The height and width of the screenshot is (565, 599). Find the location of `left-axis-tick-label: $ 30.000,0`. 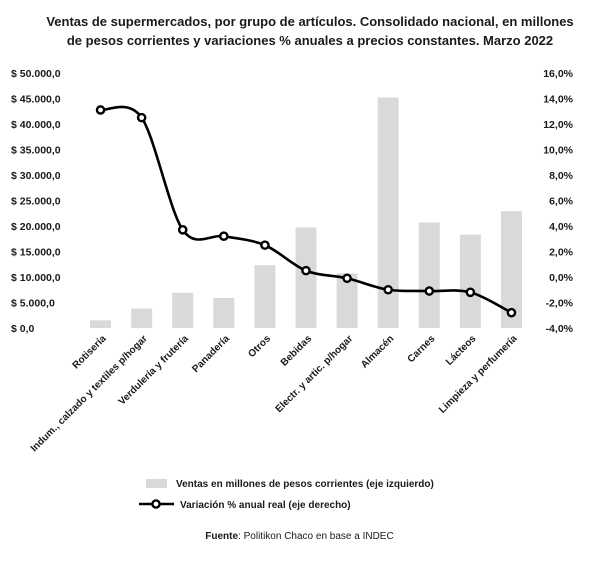

left-axis-tick-label: $ 30.000,0 is located at coordinates (36, 176).